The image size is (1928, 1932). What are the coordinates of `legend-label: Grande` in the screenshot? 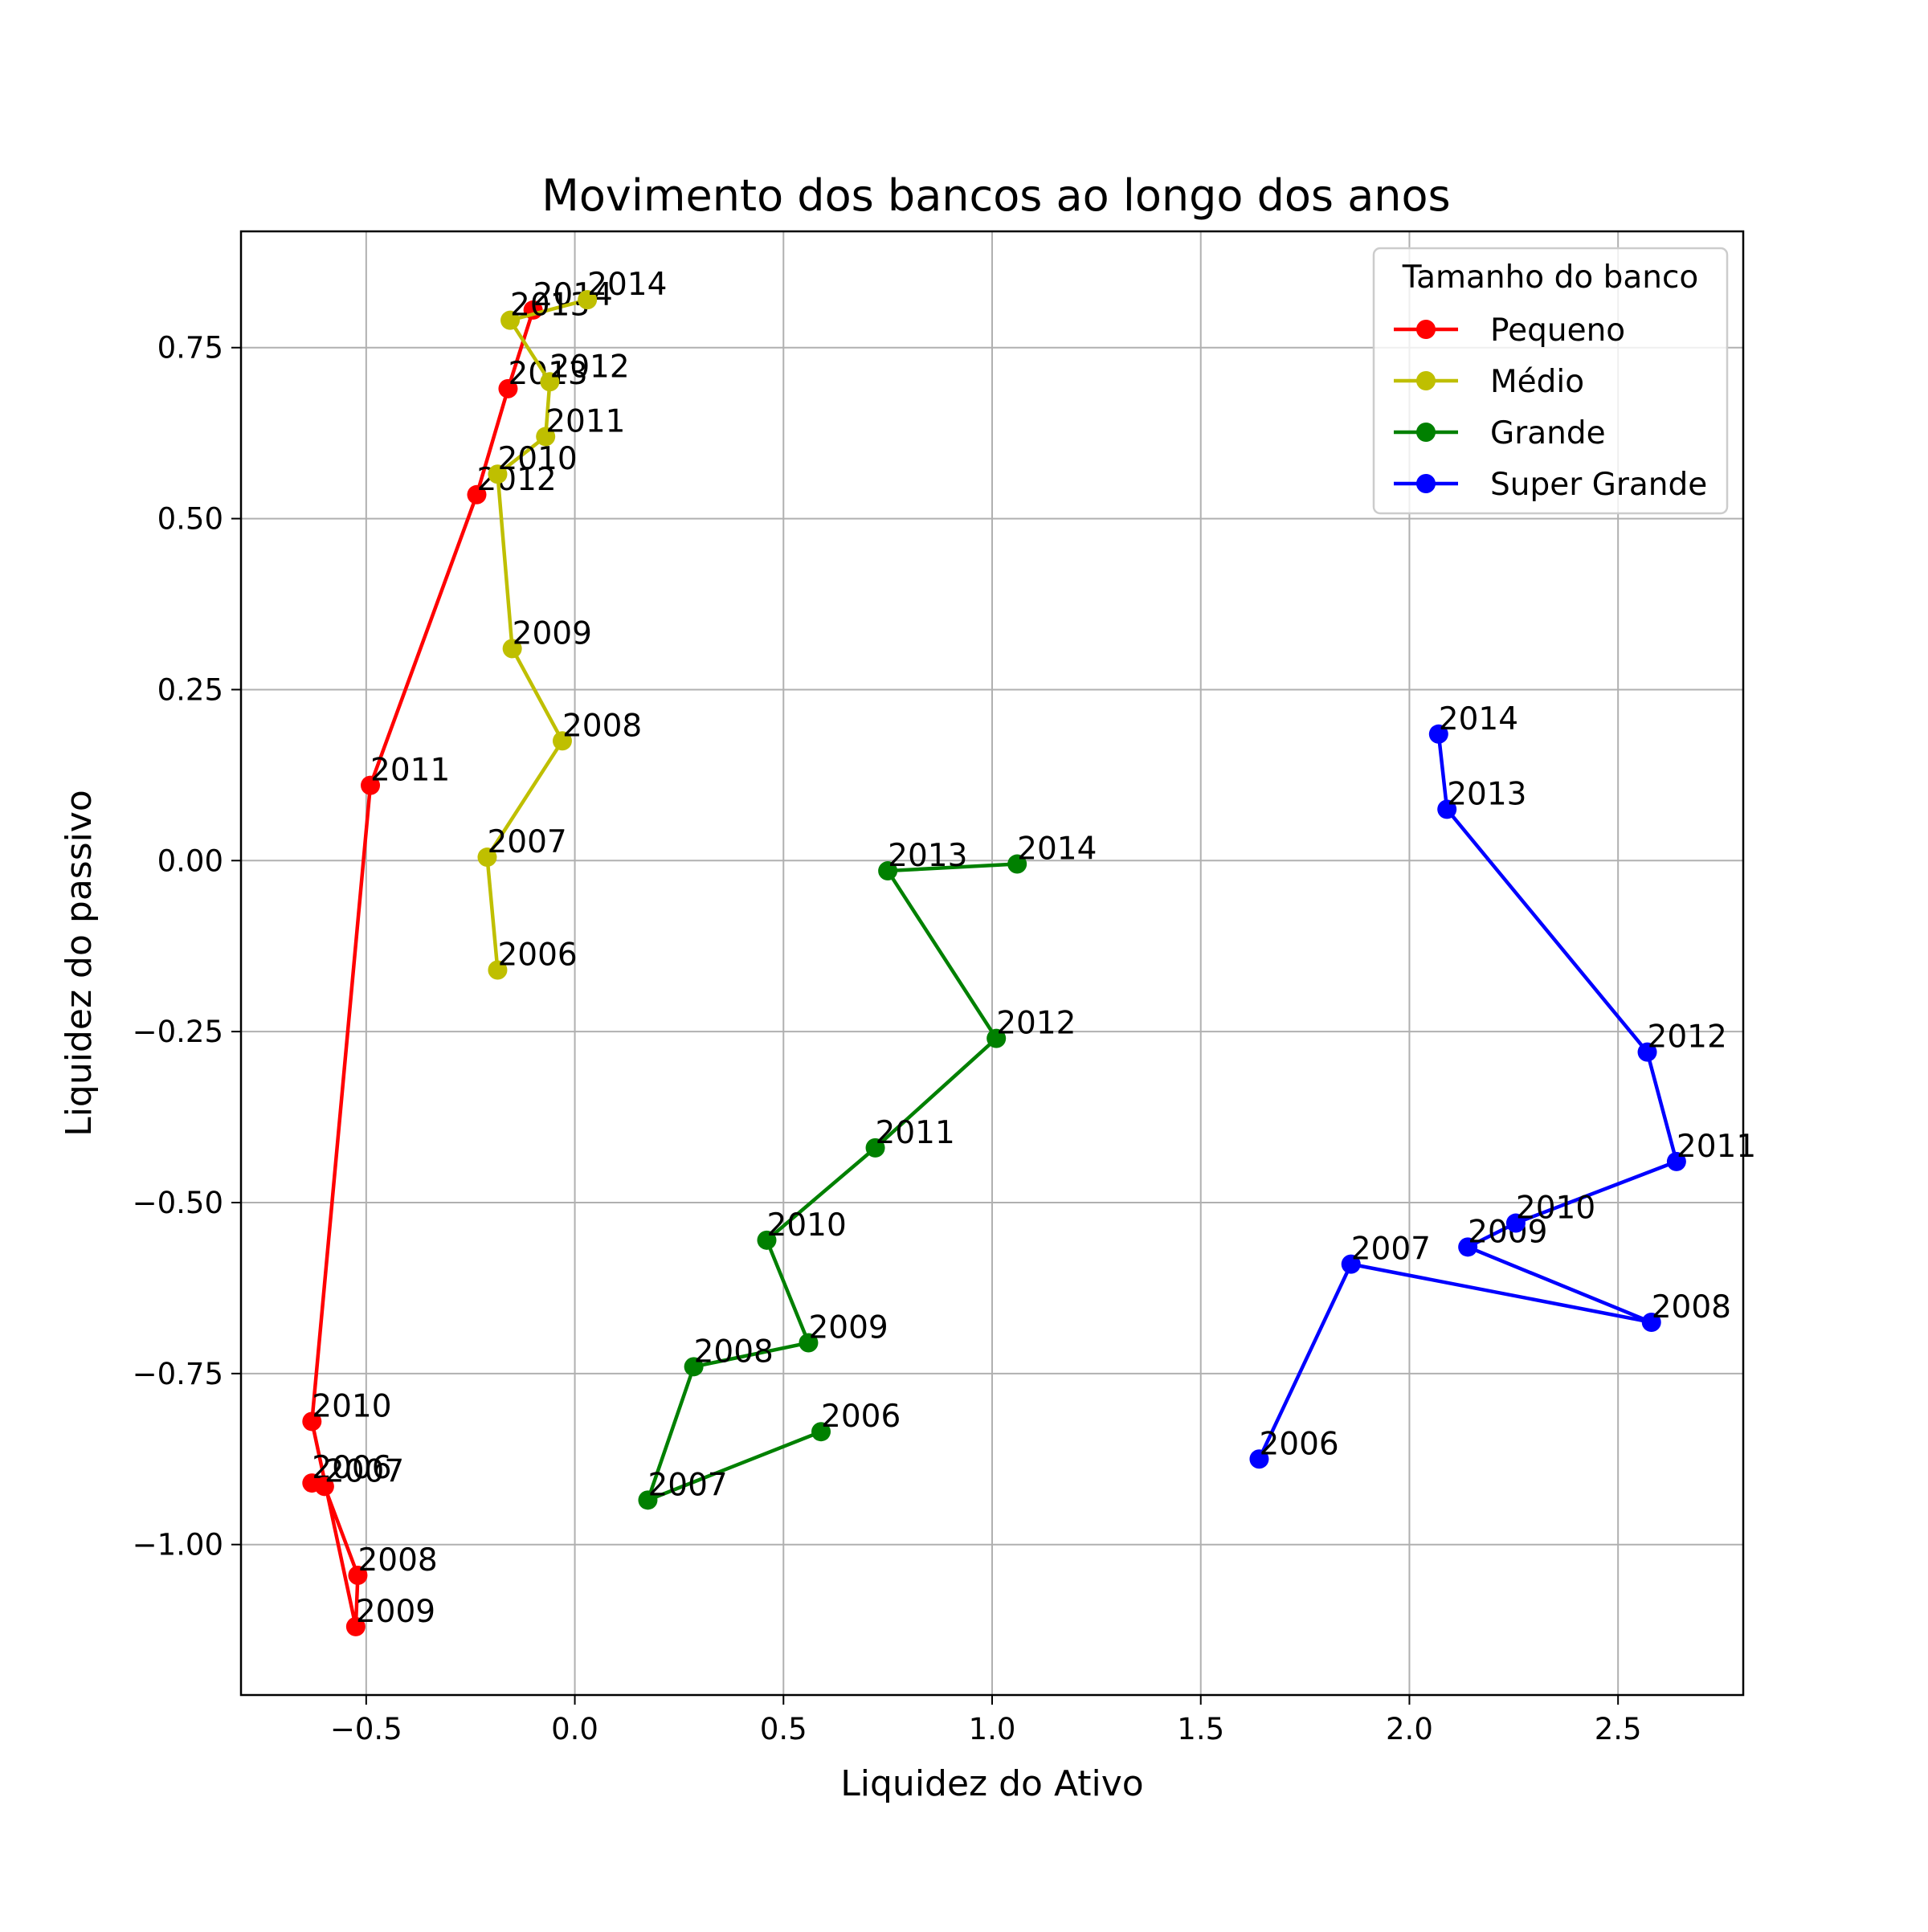 It's located at (1548, 433).